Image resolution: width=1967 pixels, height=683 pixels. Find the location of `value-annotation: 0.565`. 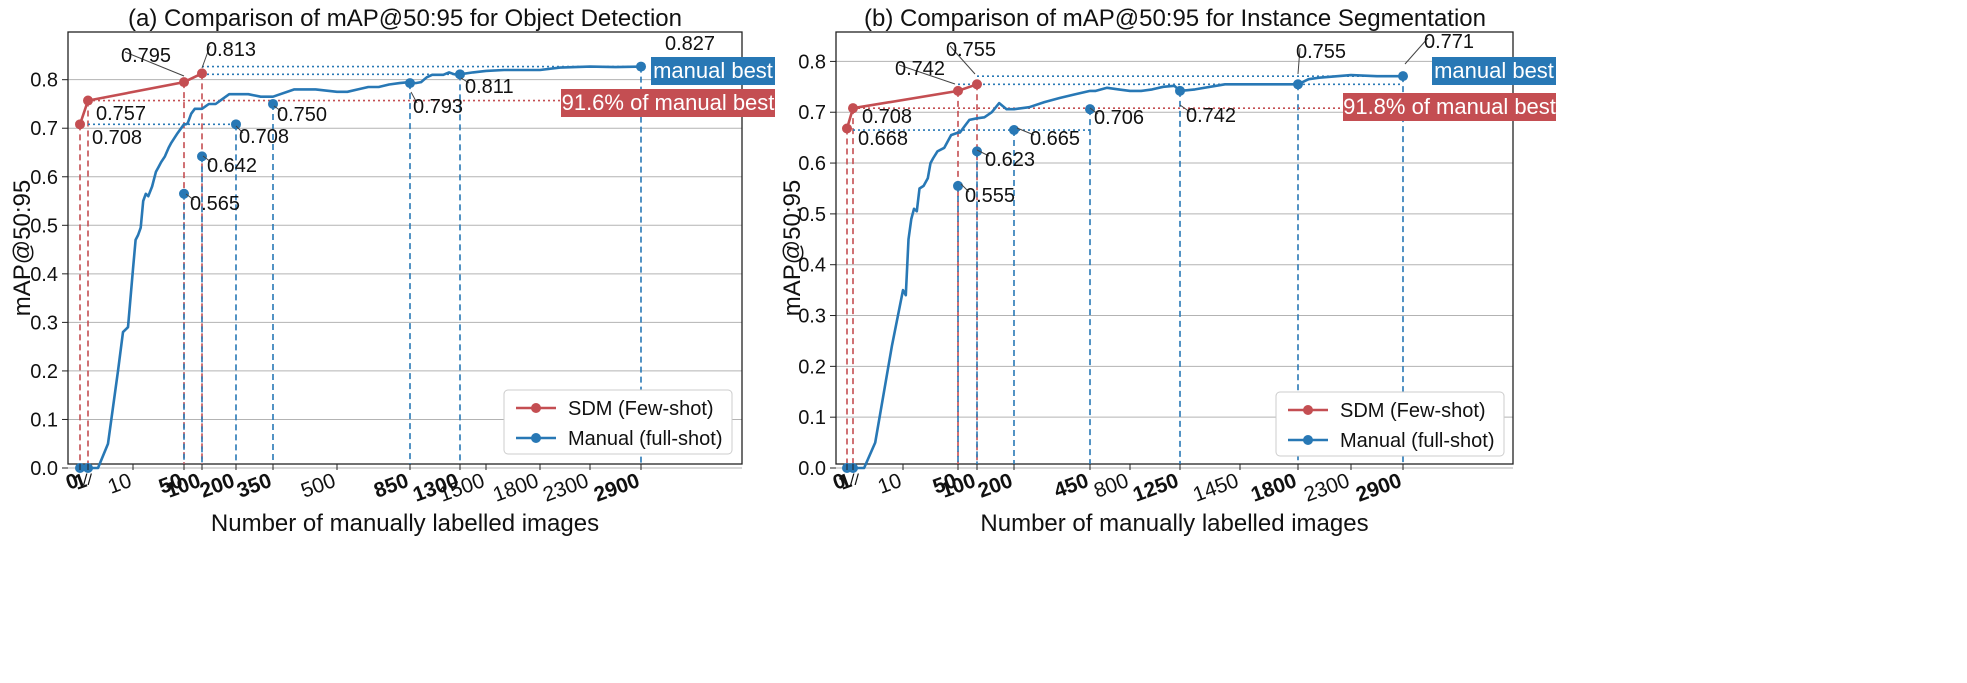

value-annotation: 0.565 is located at coordinates (215, 204).